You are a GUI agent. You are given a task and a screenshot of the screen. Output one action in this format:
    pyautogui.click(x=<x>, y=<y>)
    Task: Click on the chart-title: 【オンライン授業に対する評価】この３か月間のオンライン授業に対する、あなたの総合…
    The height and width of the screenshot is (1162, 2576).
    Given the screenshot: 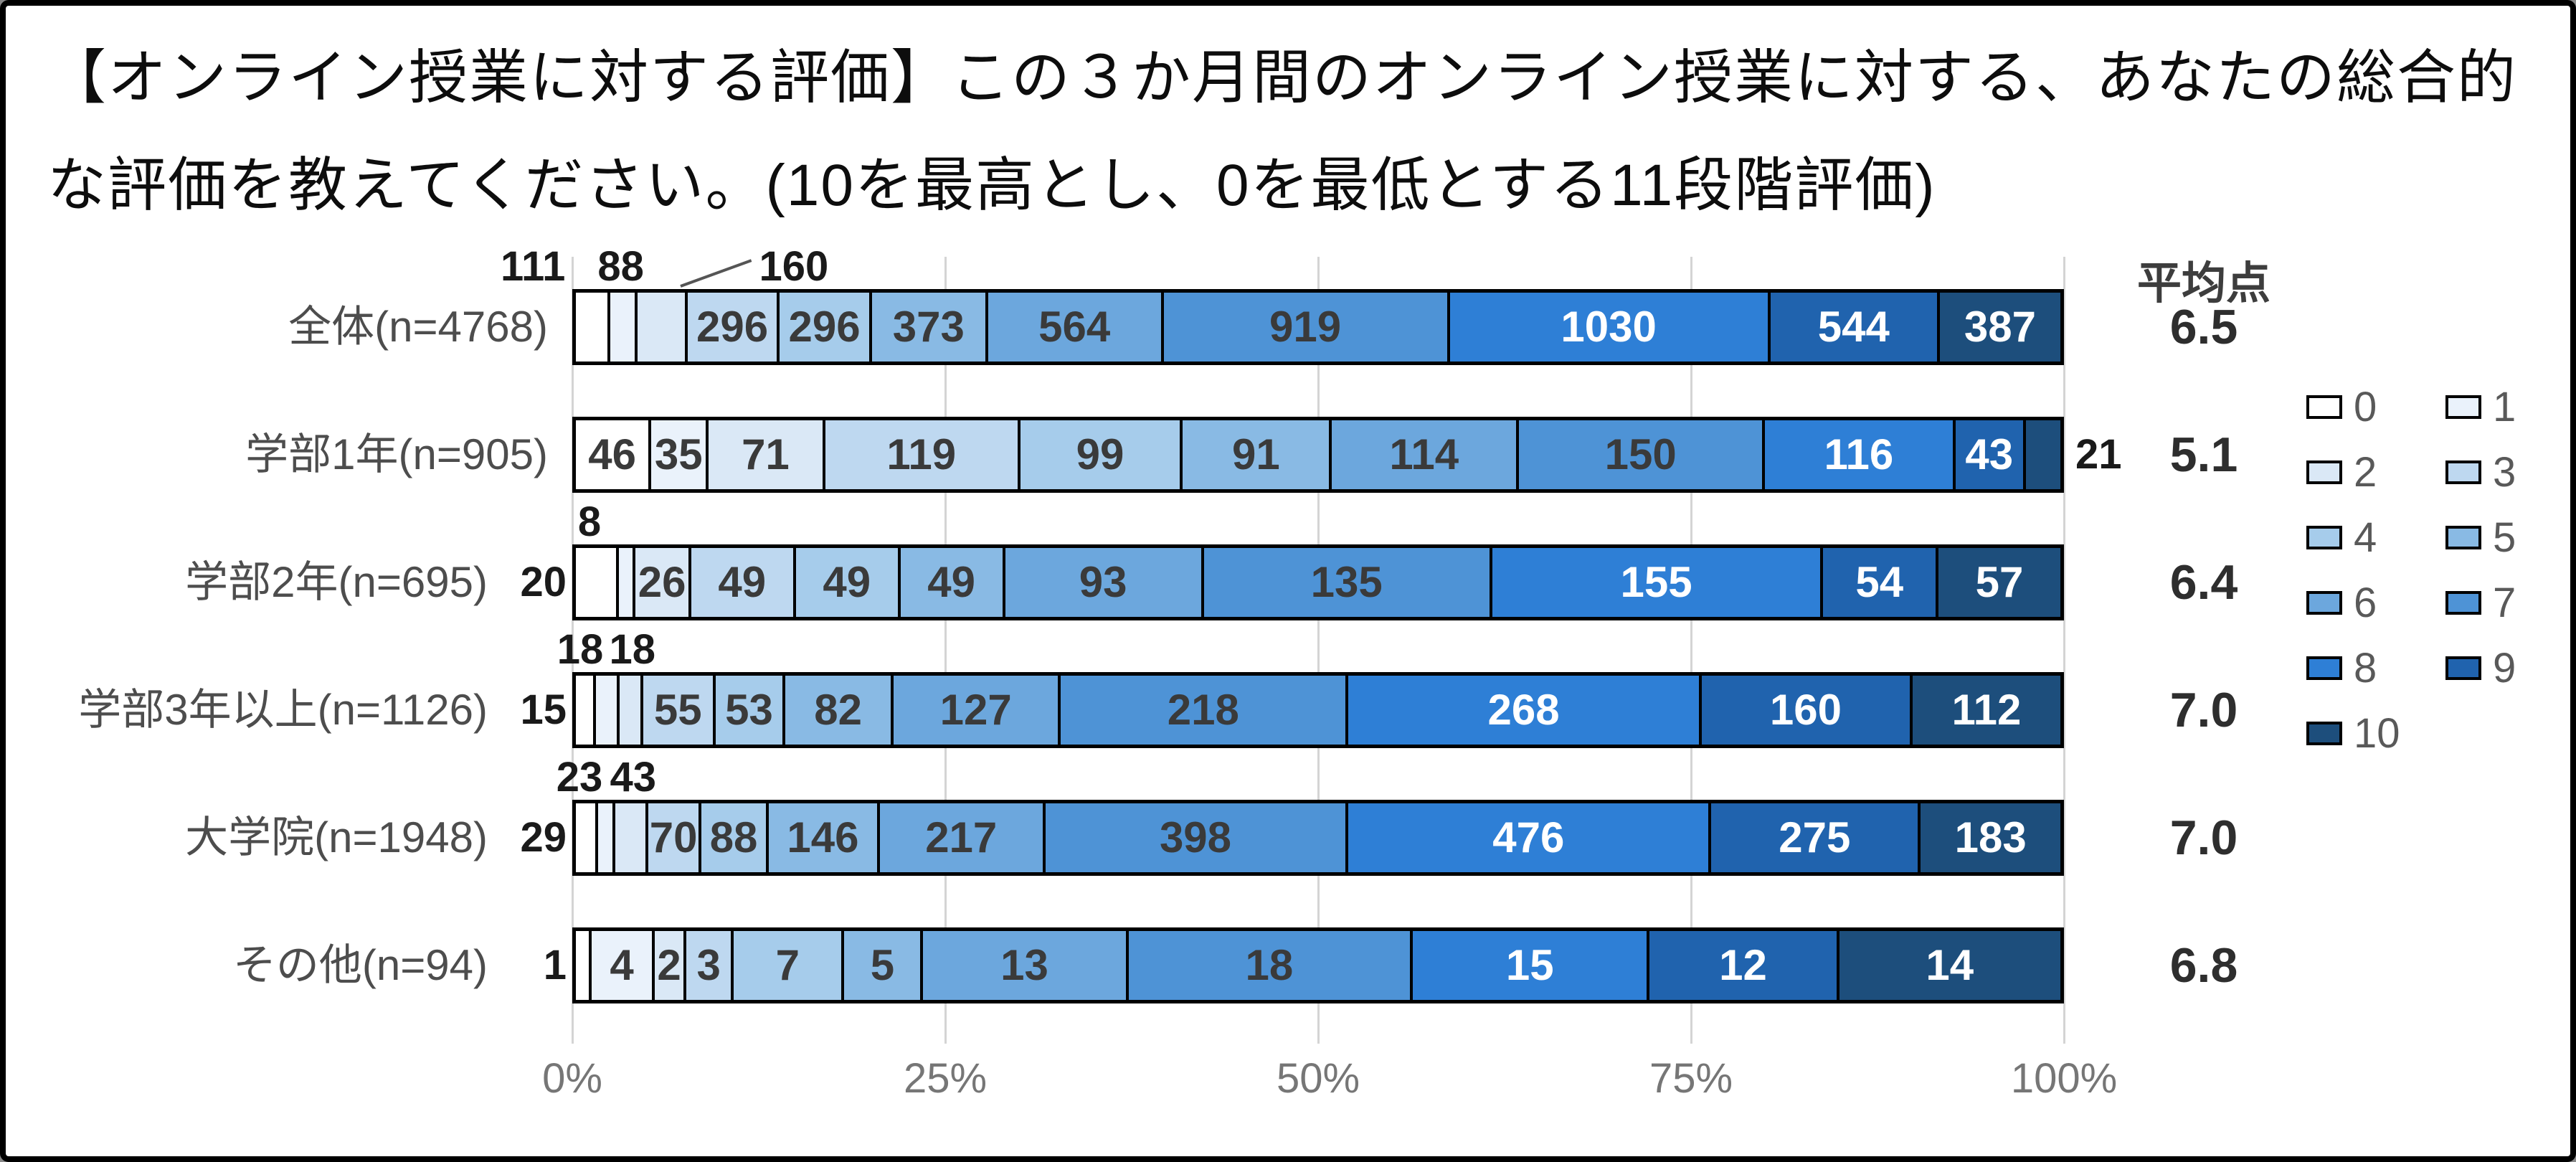 What is the action you would take?
    pyautogui.click(x=1282, y=131)
    